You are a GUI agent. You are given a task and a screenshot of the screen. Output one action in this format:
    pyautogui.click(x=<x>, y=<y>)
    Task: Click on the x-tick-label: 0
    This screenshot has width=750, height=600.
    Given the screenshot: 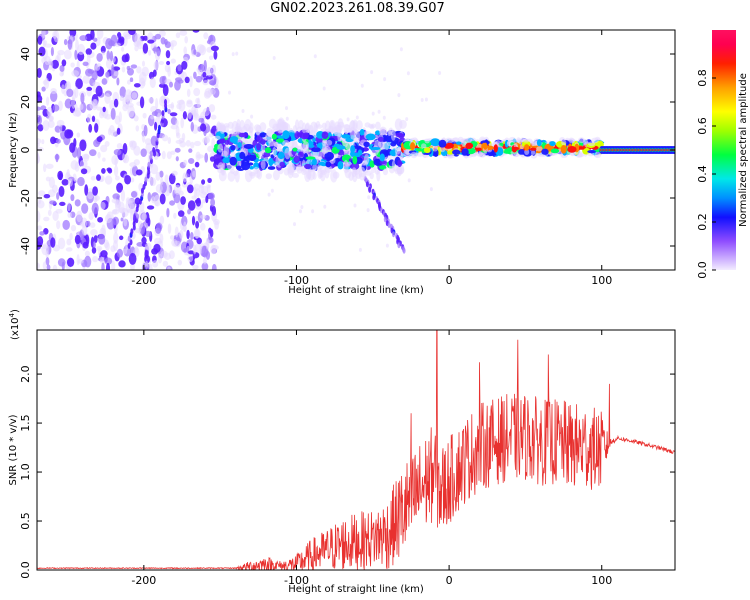 What is the action you would take?
    pyautogui.click(x=449, y=280)
    